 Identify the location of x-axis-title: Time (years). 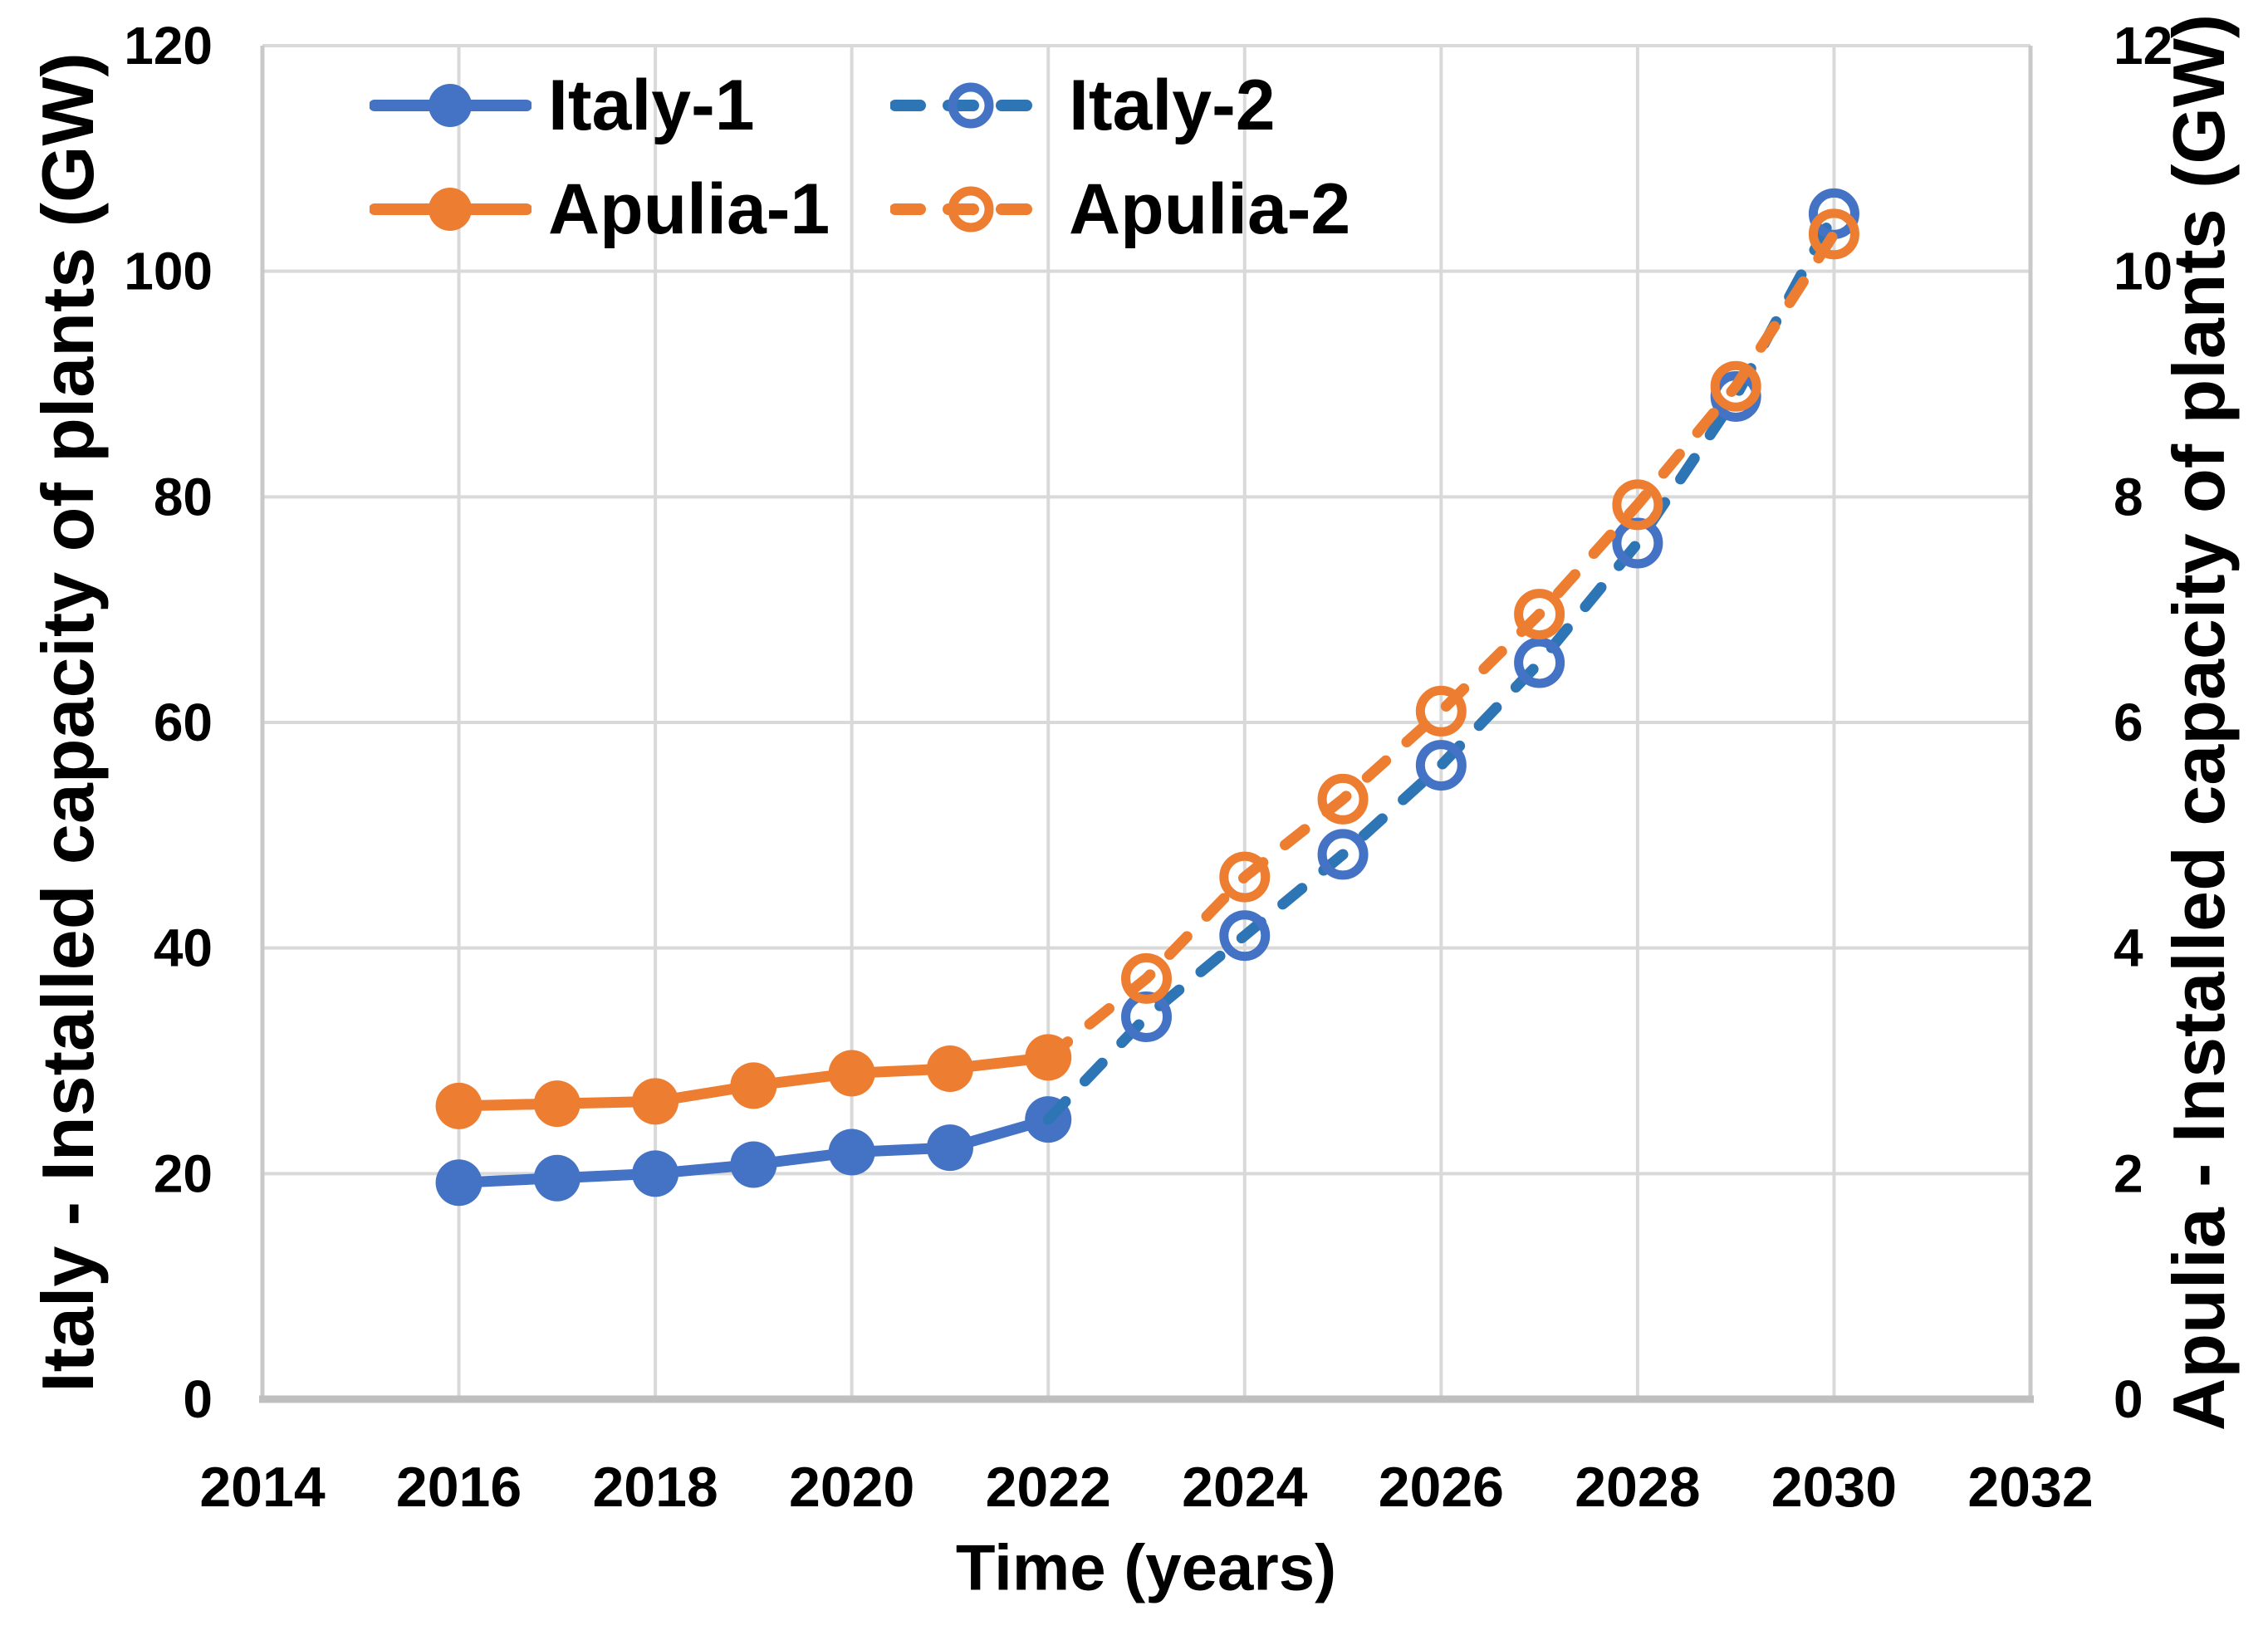
(1146, 1567).